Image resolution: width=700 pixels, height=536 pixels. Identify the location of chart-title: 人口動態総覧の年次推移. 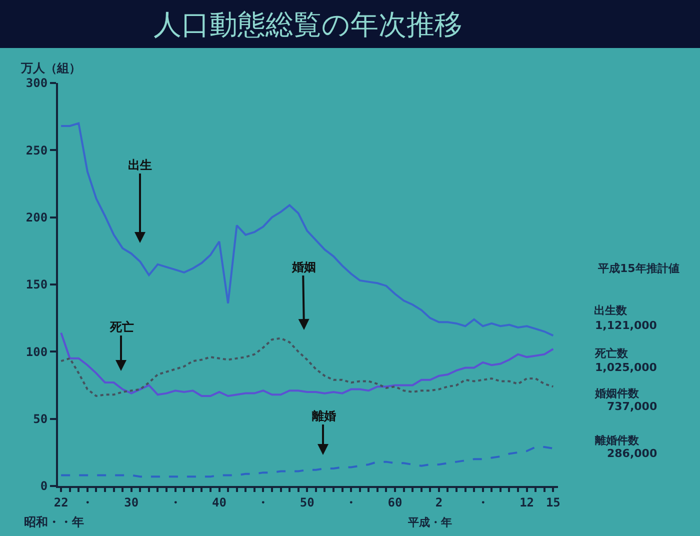
(308, 24).